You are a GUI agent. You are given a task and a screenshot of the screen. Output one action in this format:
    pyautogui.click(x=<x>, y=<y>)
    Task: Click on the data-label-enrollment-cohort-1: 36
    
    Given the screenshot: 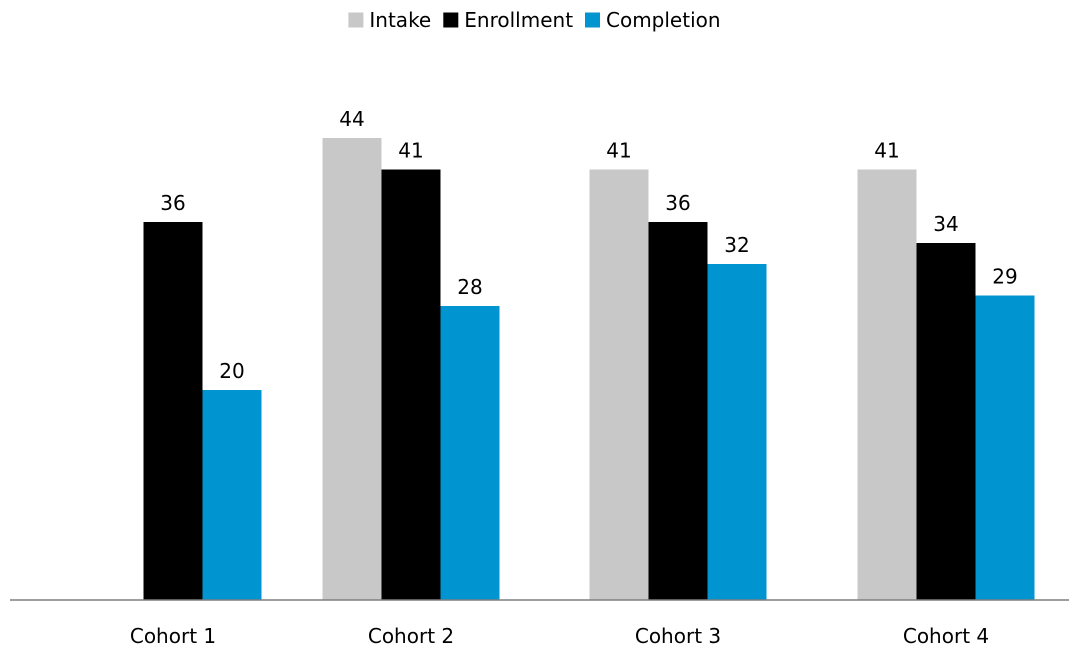 What is the action you would take?
    pyautogui.click(x=172, y=203)
    